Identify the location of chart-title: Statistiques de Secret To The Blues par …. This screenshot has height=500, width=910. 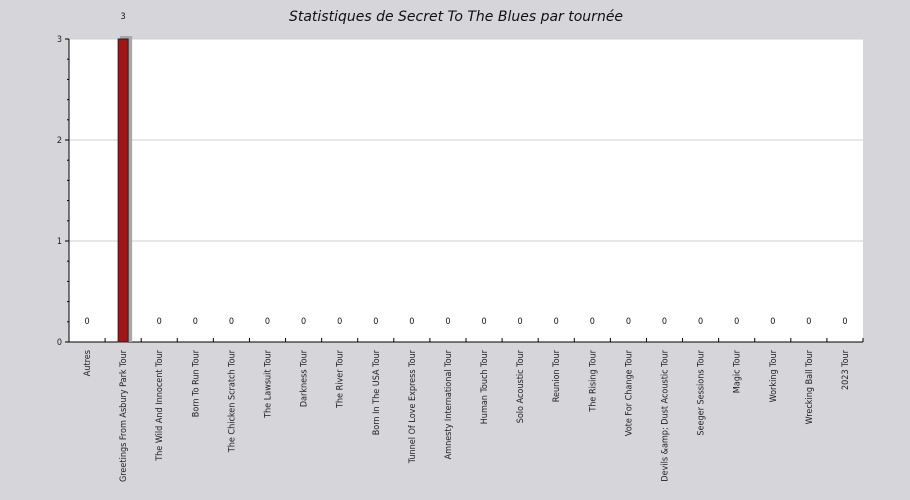
(456, 17).